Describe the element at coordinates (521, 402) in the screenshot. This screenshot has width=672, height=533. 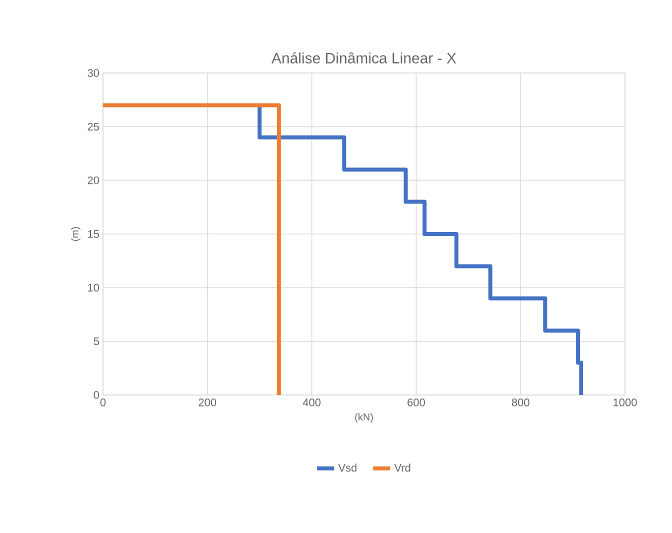
I see `x-tick-label: 800` at that location.